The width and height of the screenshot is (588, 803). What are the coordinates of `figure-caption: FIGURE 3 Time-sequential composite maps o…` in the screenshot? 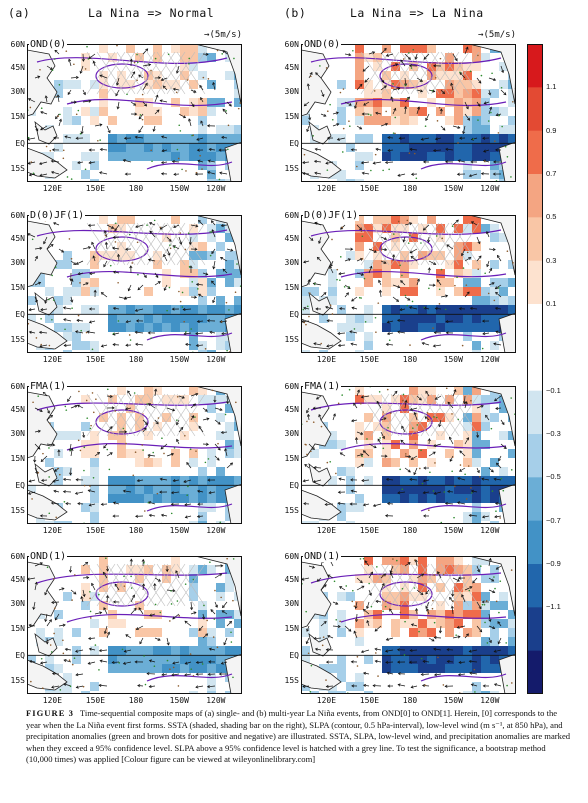 It's located at (299, 737).